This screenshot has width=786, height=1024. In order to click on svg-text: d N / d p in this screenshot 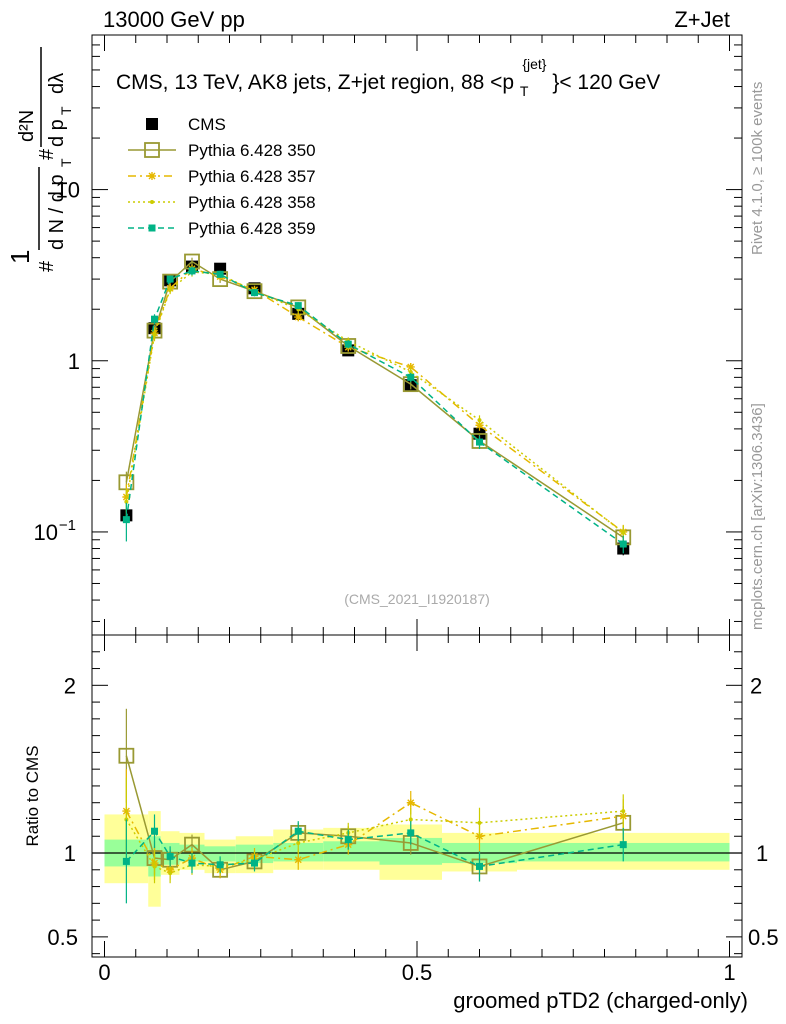, I will do `click(57, 212)`.